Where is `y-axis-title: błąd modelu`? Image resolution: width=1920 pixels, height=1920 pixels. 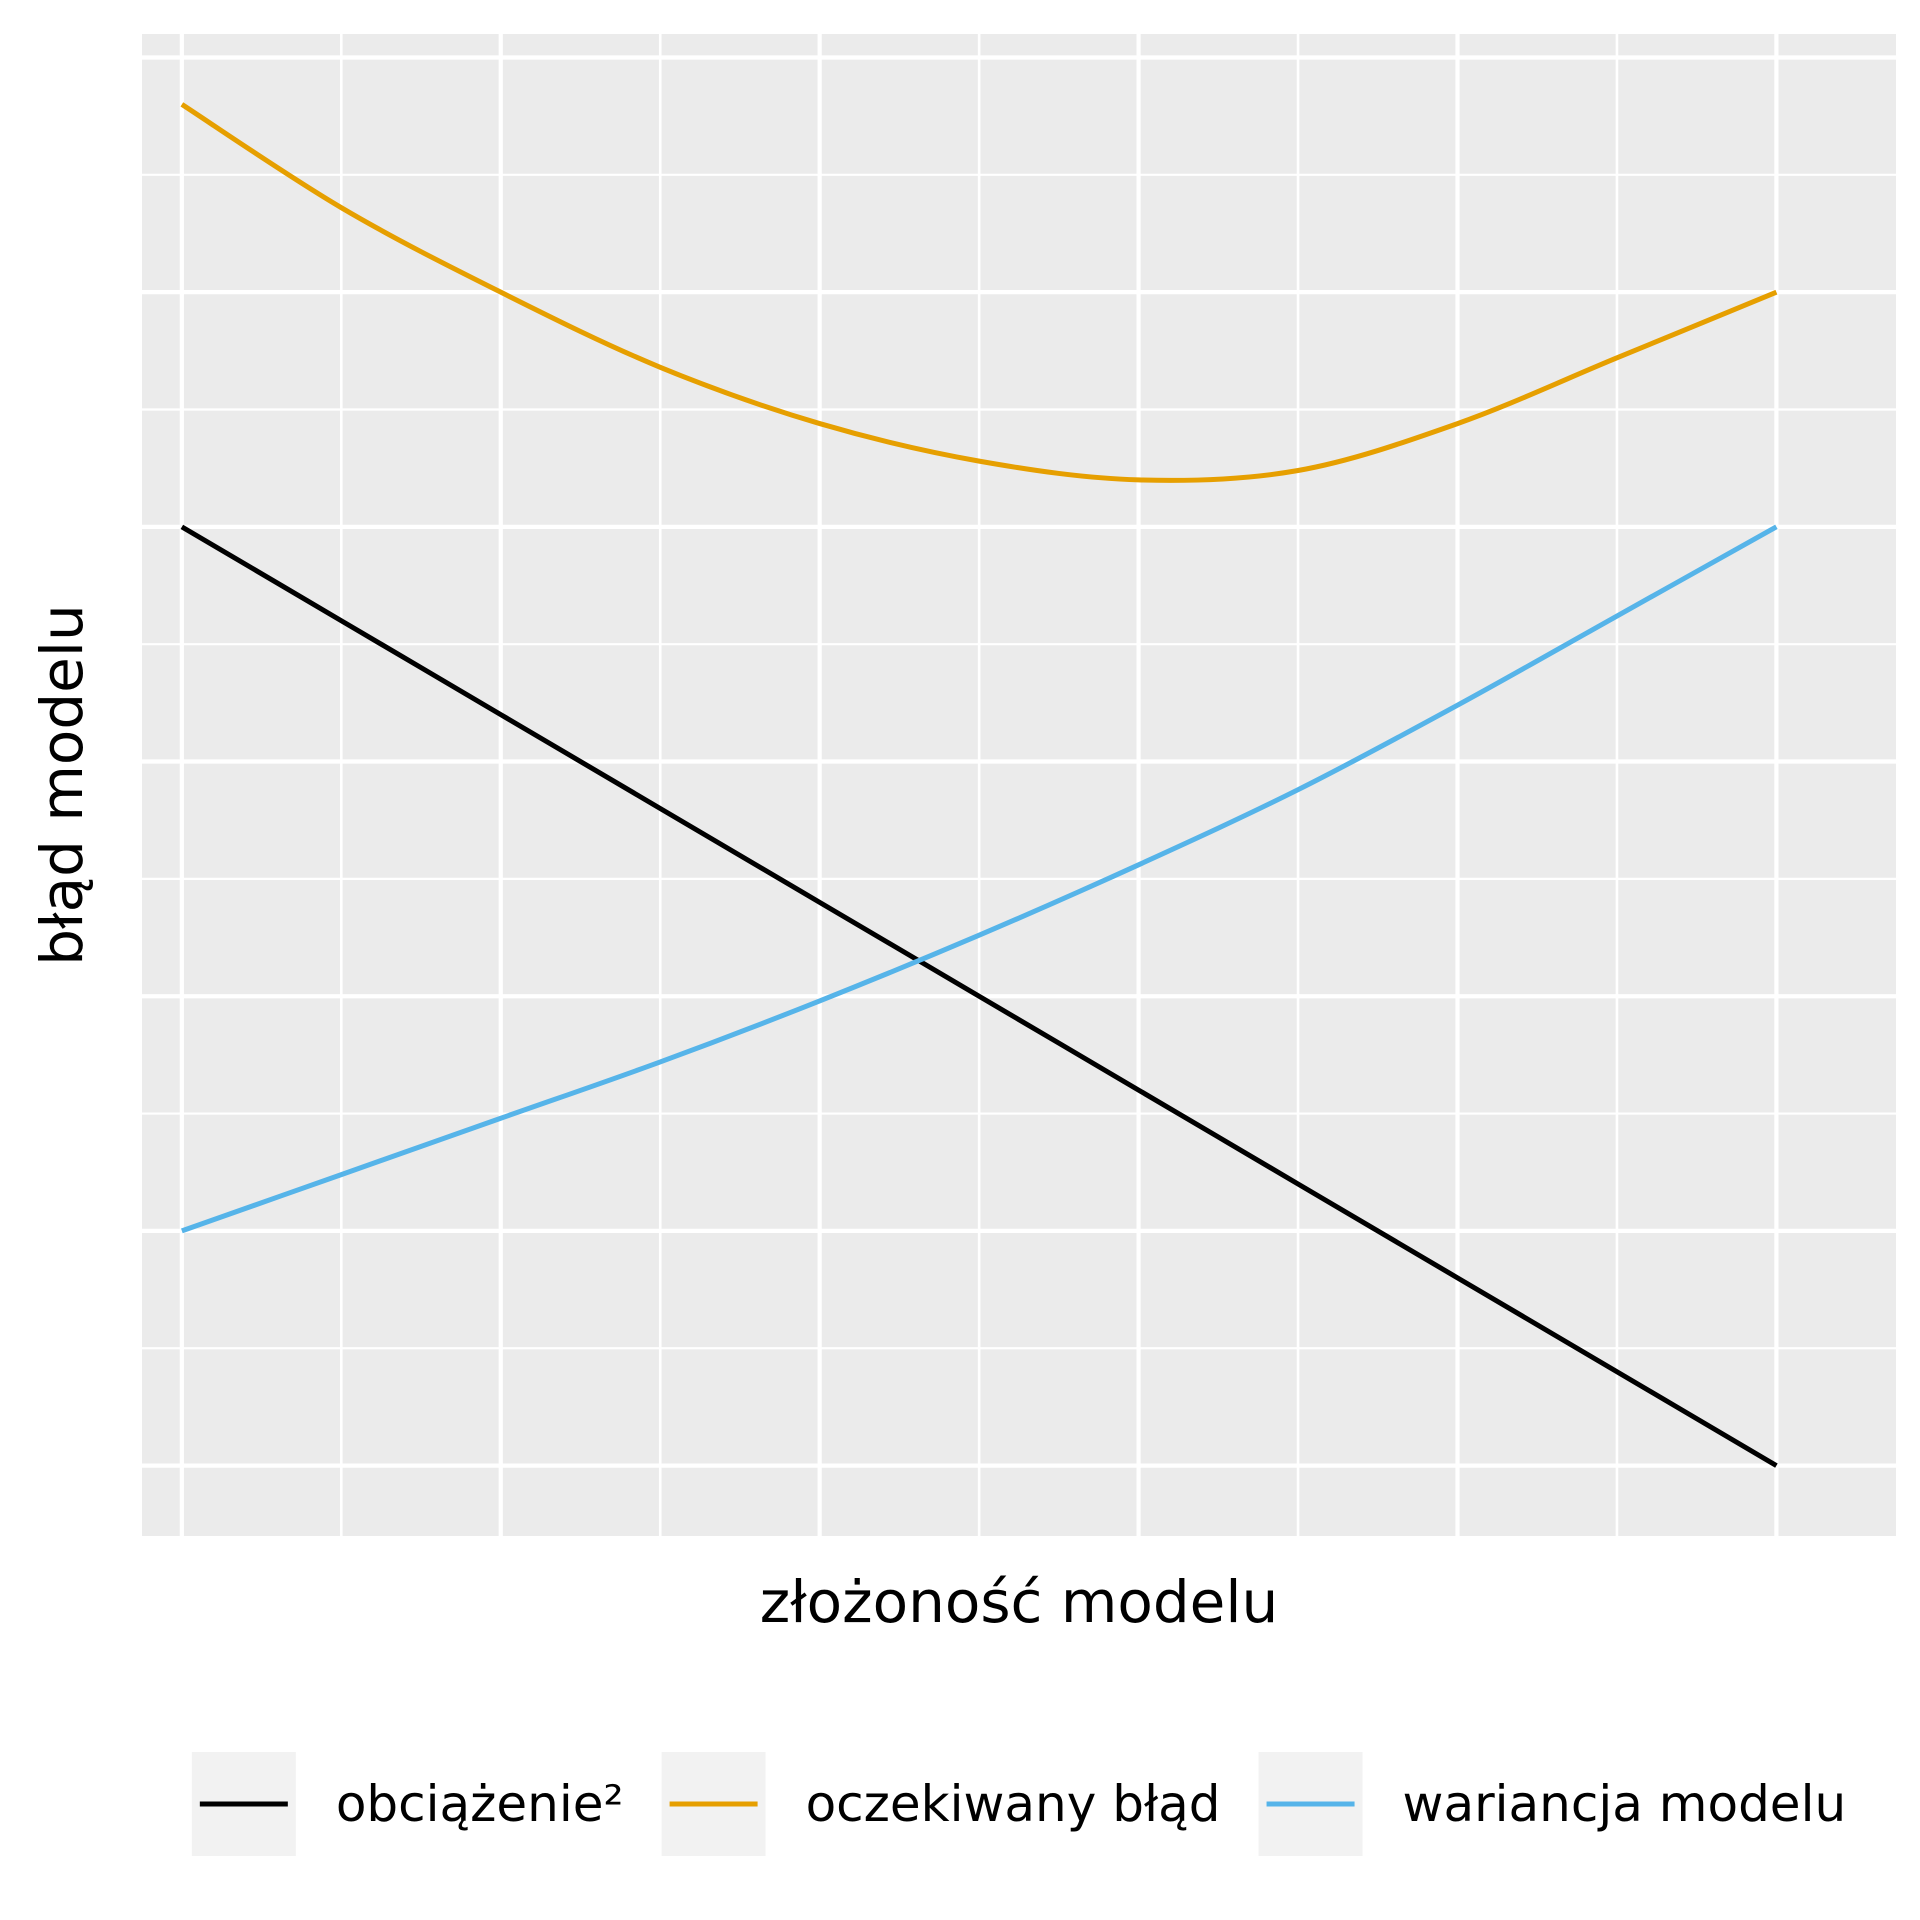 y-axis-title: błąd modelu is located at coordinates (62, 784).